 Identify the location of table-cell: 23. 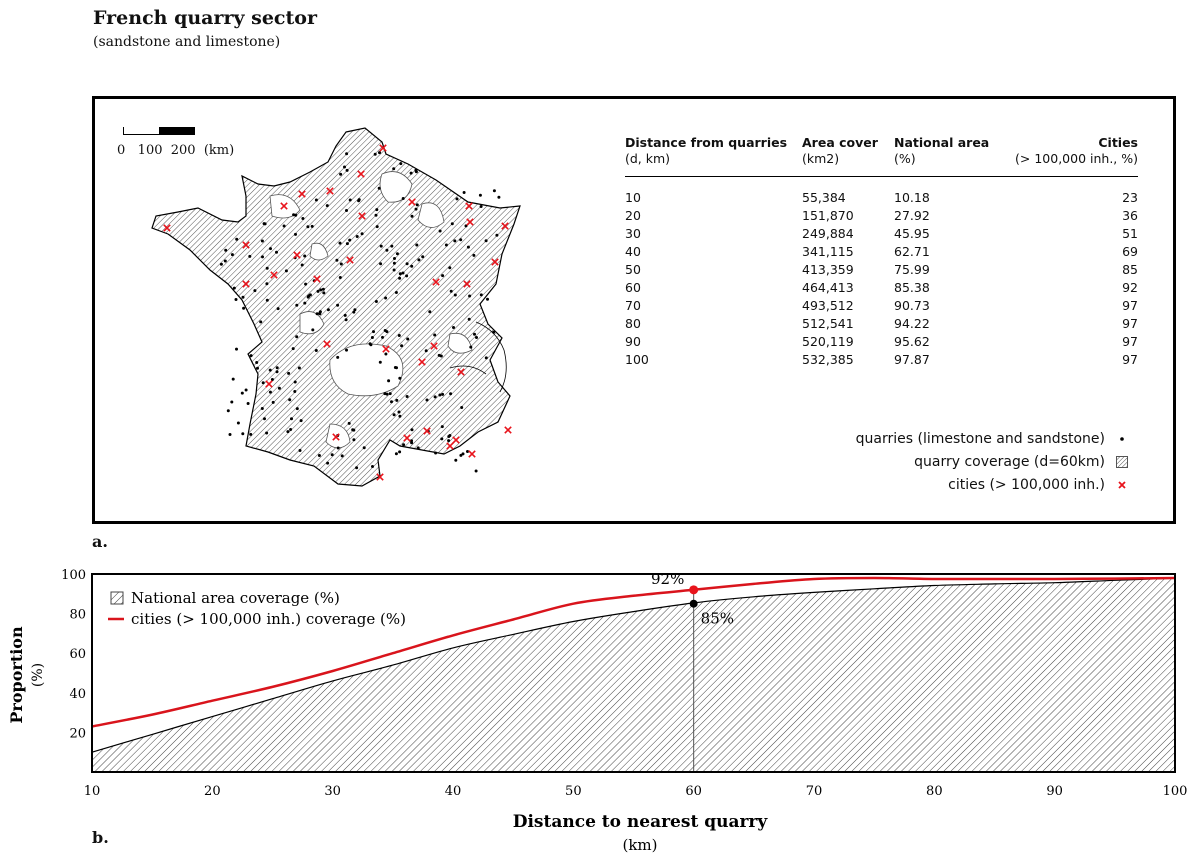
(1130, 197).